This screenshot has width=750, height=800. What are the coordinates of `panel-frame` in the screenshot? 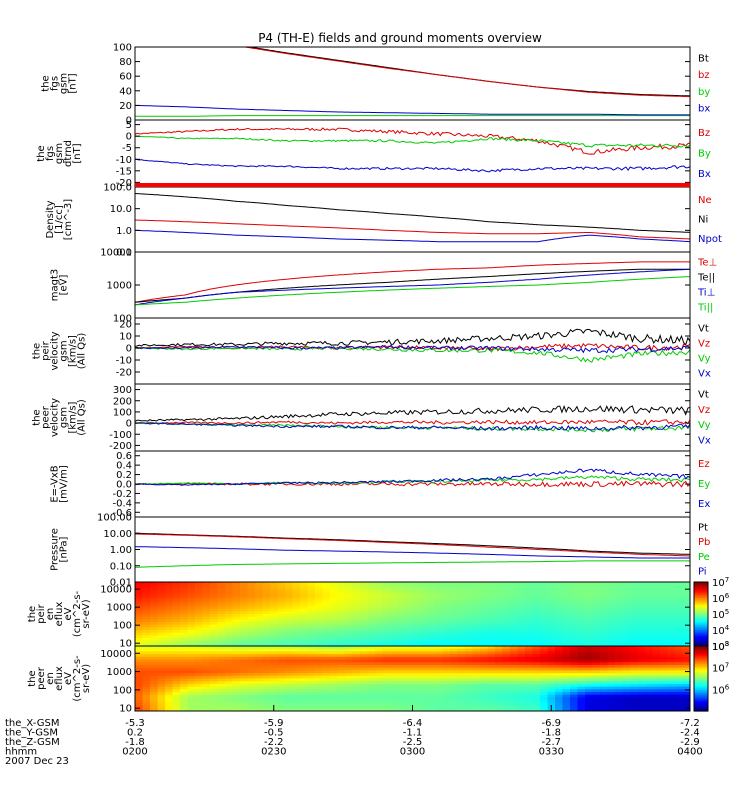 It's located at (412, 285).